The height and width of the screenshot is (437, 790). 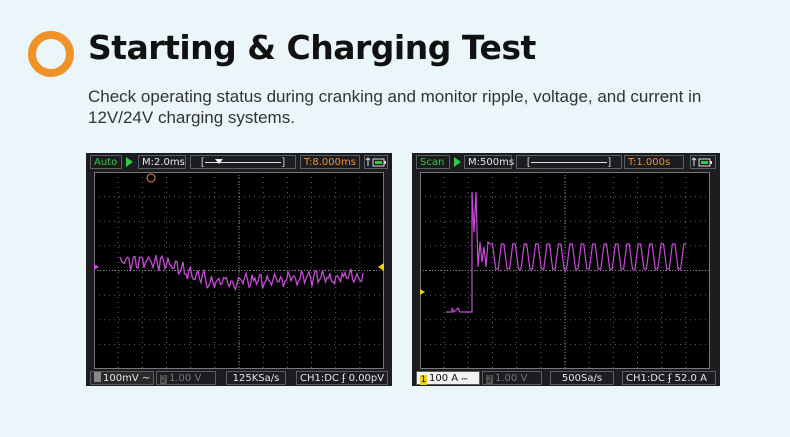 What do you see at coordinates (312, 47) in the screenshot?
I see `page-title: Starting & Charging Test` at bounding box center [312, 47].